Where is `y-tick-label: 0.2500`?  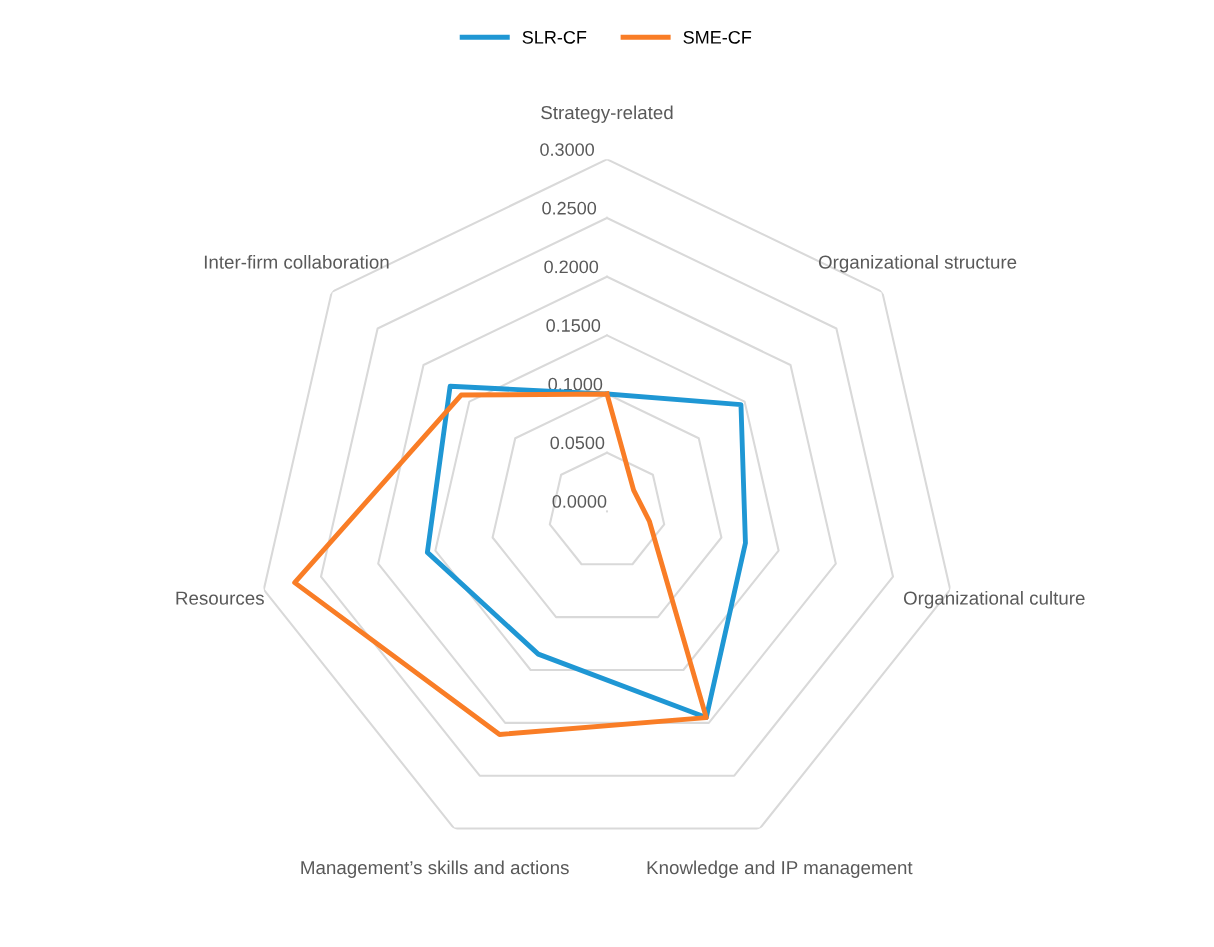
y-tick-label: 0.2500 is located at coordinates (569, 208).